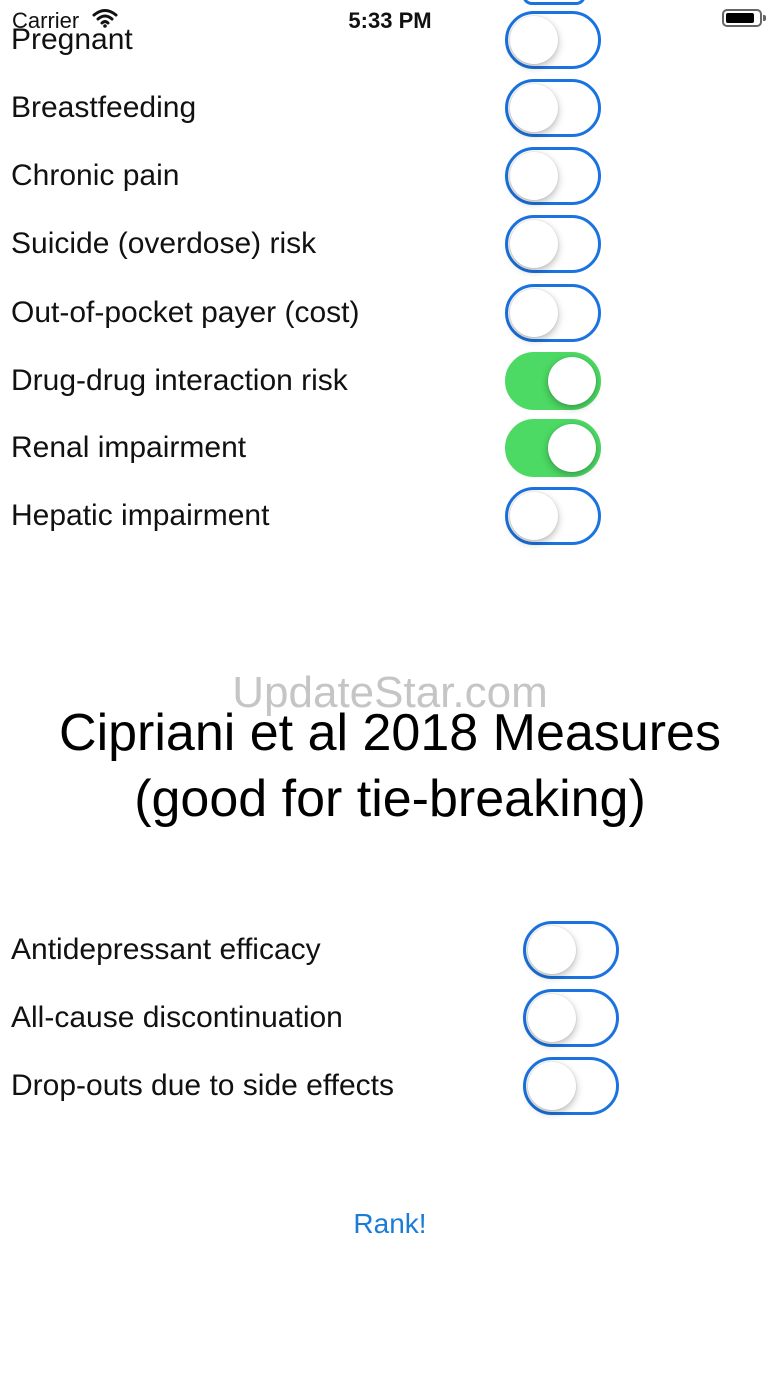  Describe the element at coordinates (390, 1223) in the screenshot. I see `rank-button: Rank!` at that location.